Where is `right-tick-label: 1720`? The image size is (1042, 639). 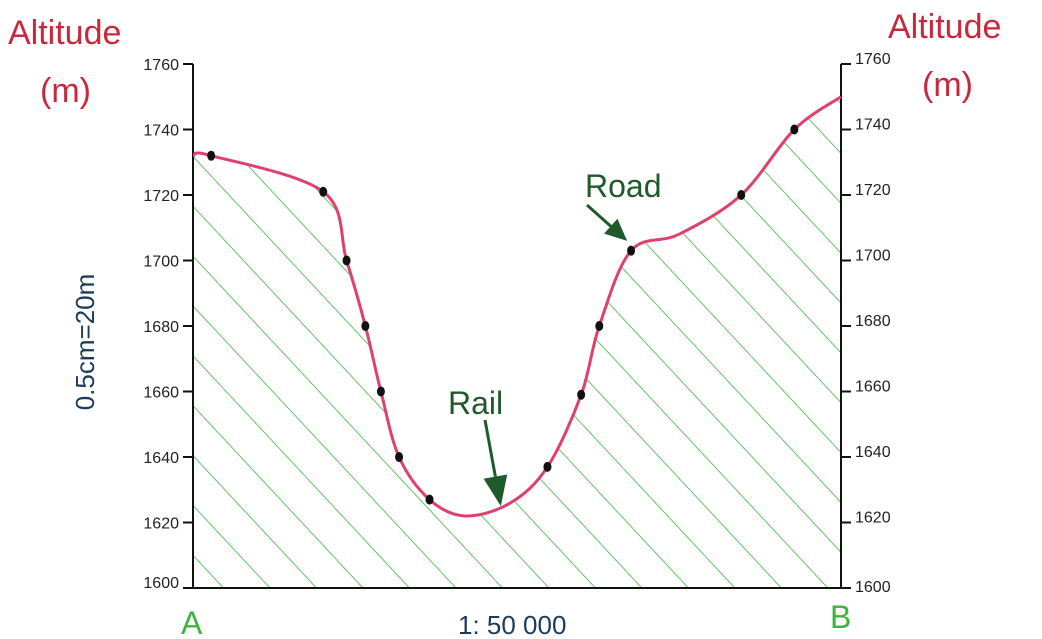 right-tick-label: 1720 is located at coordinates (873, 190).